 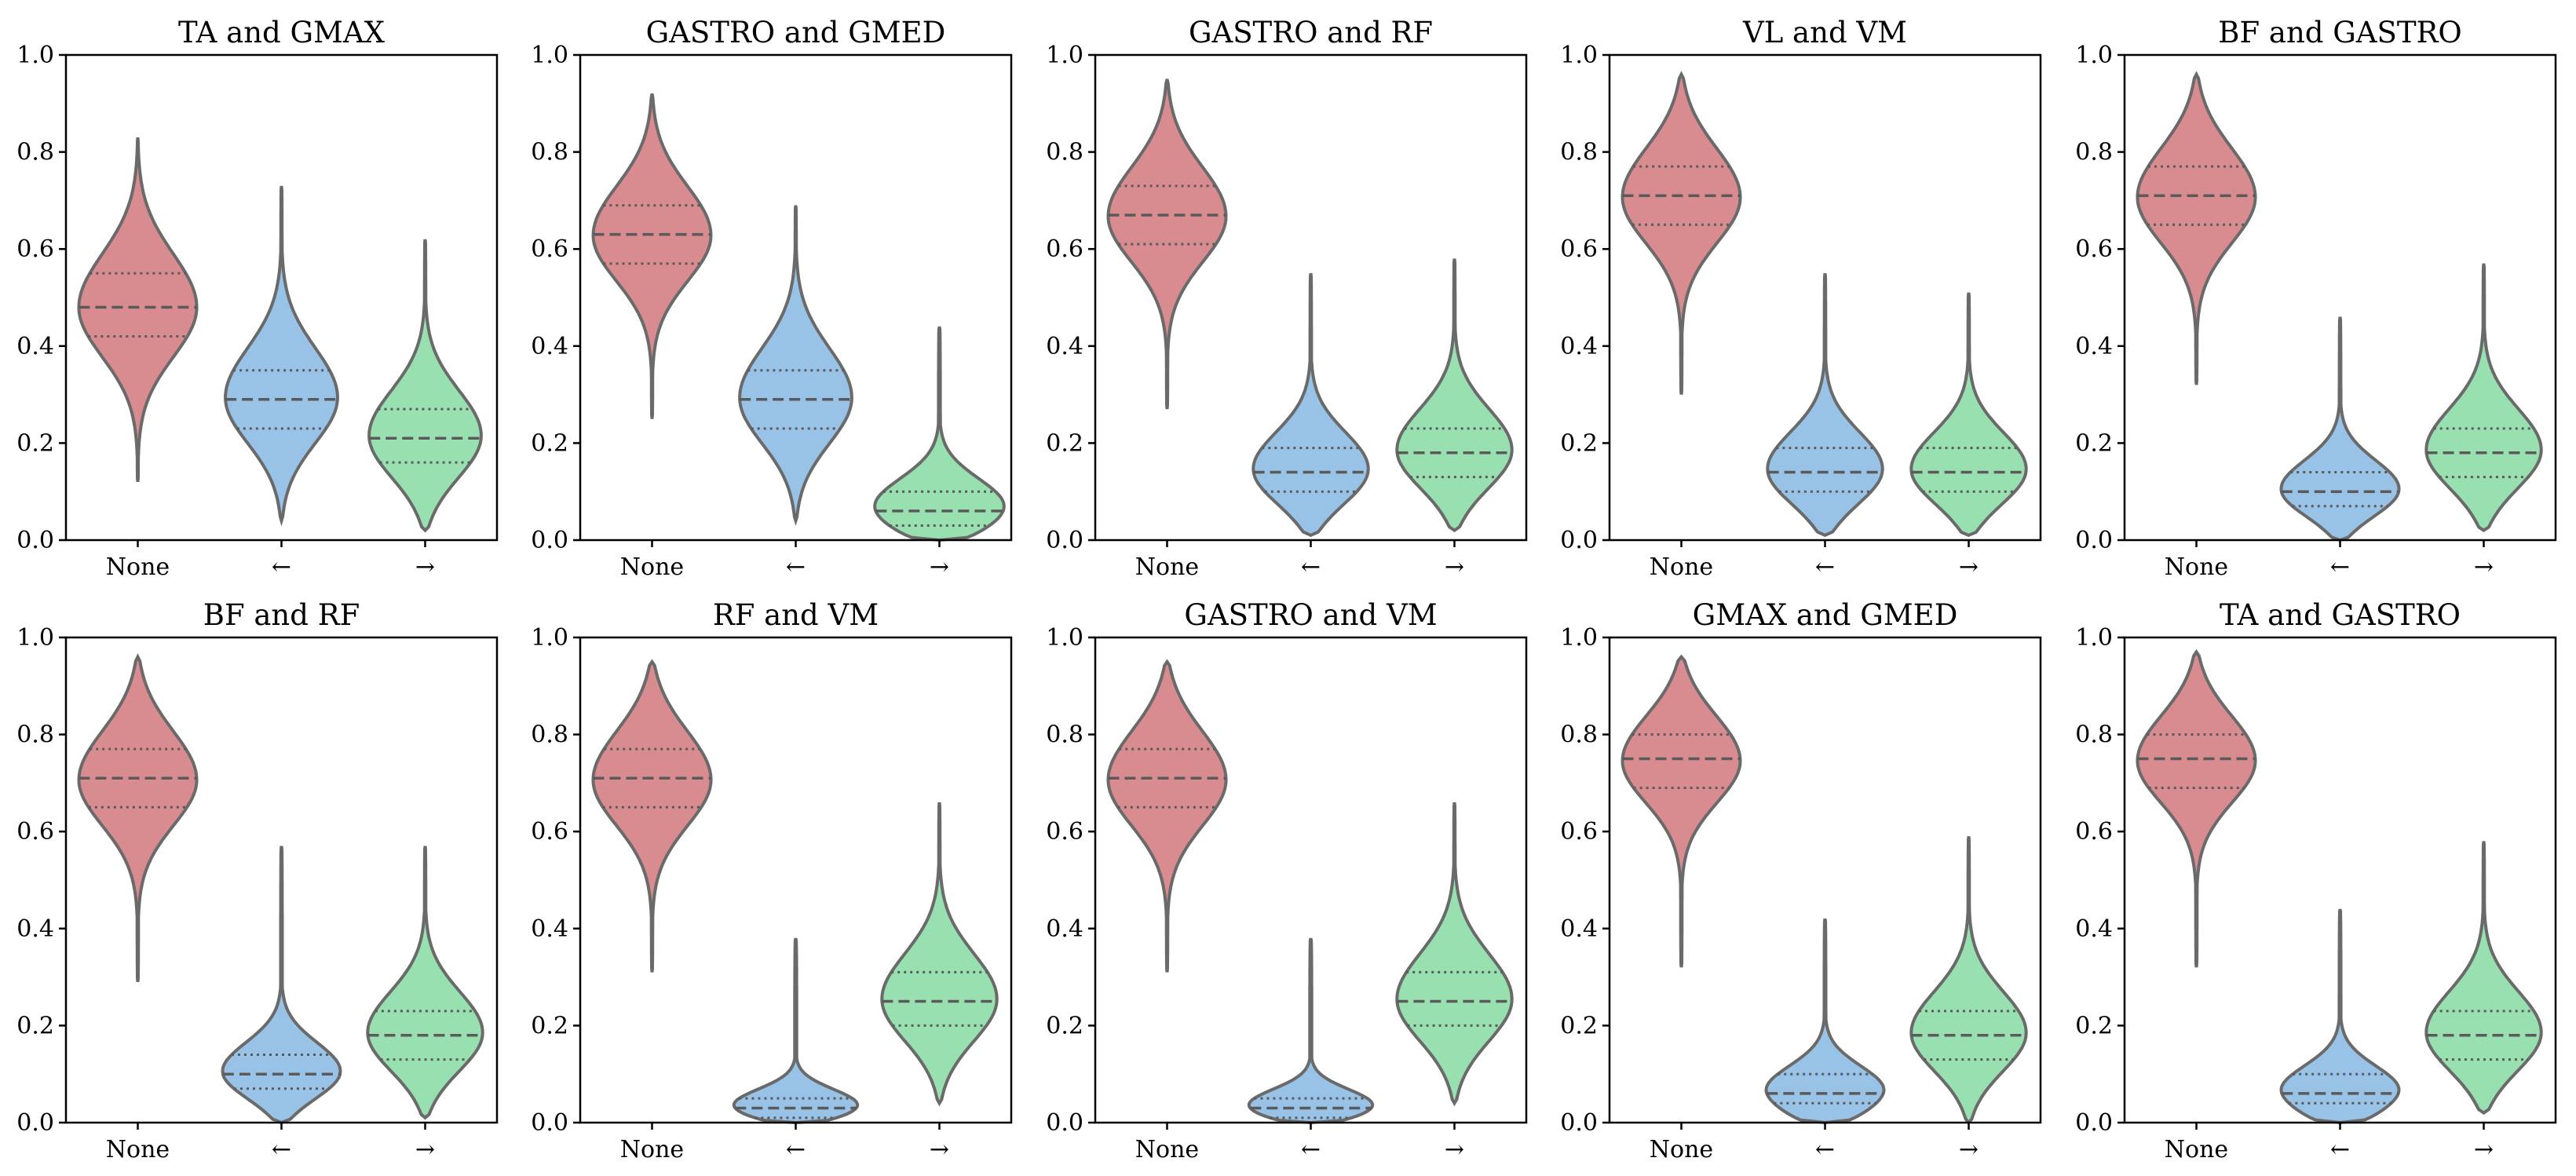 I want to click on subplot-5: 0.0 0.2 0.4 0.6 0.8 1.0 None ← → BF and GASTRO, so click(x=2316, y=298).